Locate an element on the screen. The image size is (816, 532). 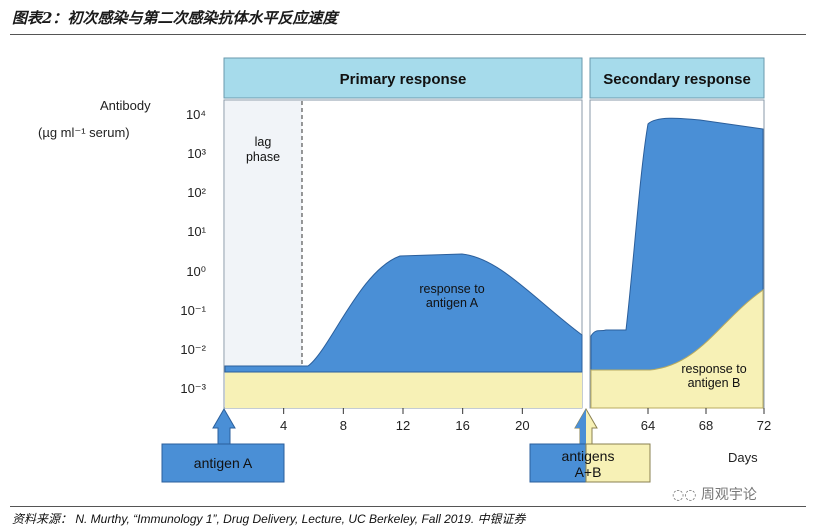
y-tick-1e1: 10¹ is located at coordinates (196, 231).